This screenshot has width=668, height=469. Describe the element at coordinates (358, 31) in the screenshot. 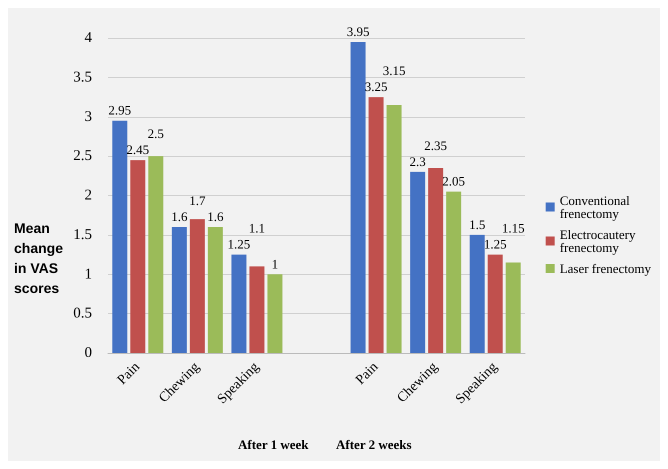

I see `data-label: 3.95` at that location.